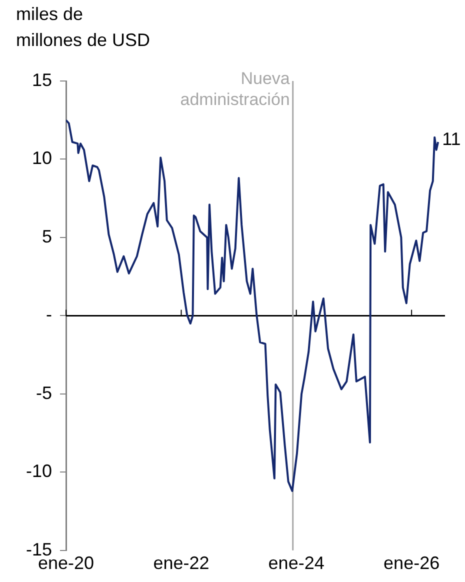 The image size is (465, 582). Describe the element at coordinates (44, 392) in the screenshot. I see `y-tick-label: -5` at that location.